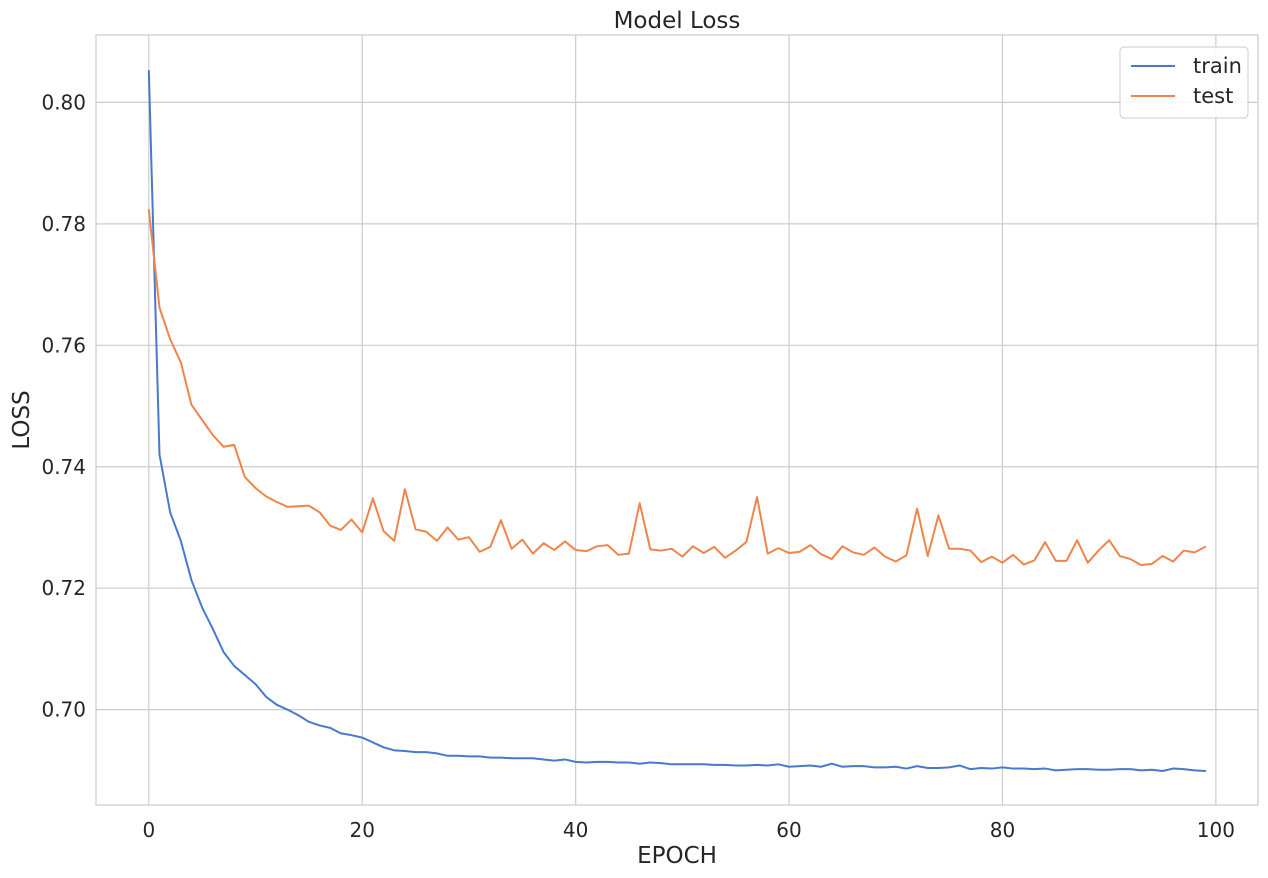  I want to click on y-tick-label: 0.78, so click(63, 224).